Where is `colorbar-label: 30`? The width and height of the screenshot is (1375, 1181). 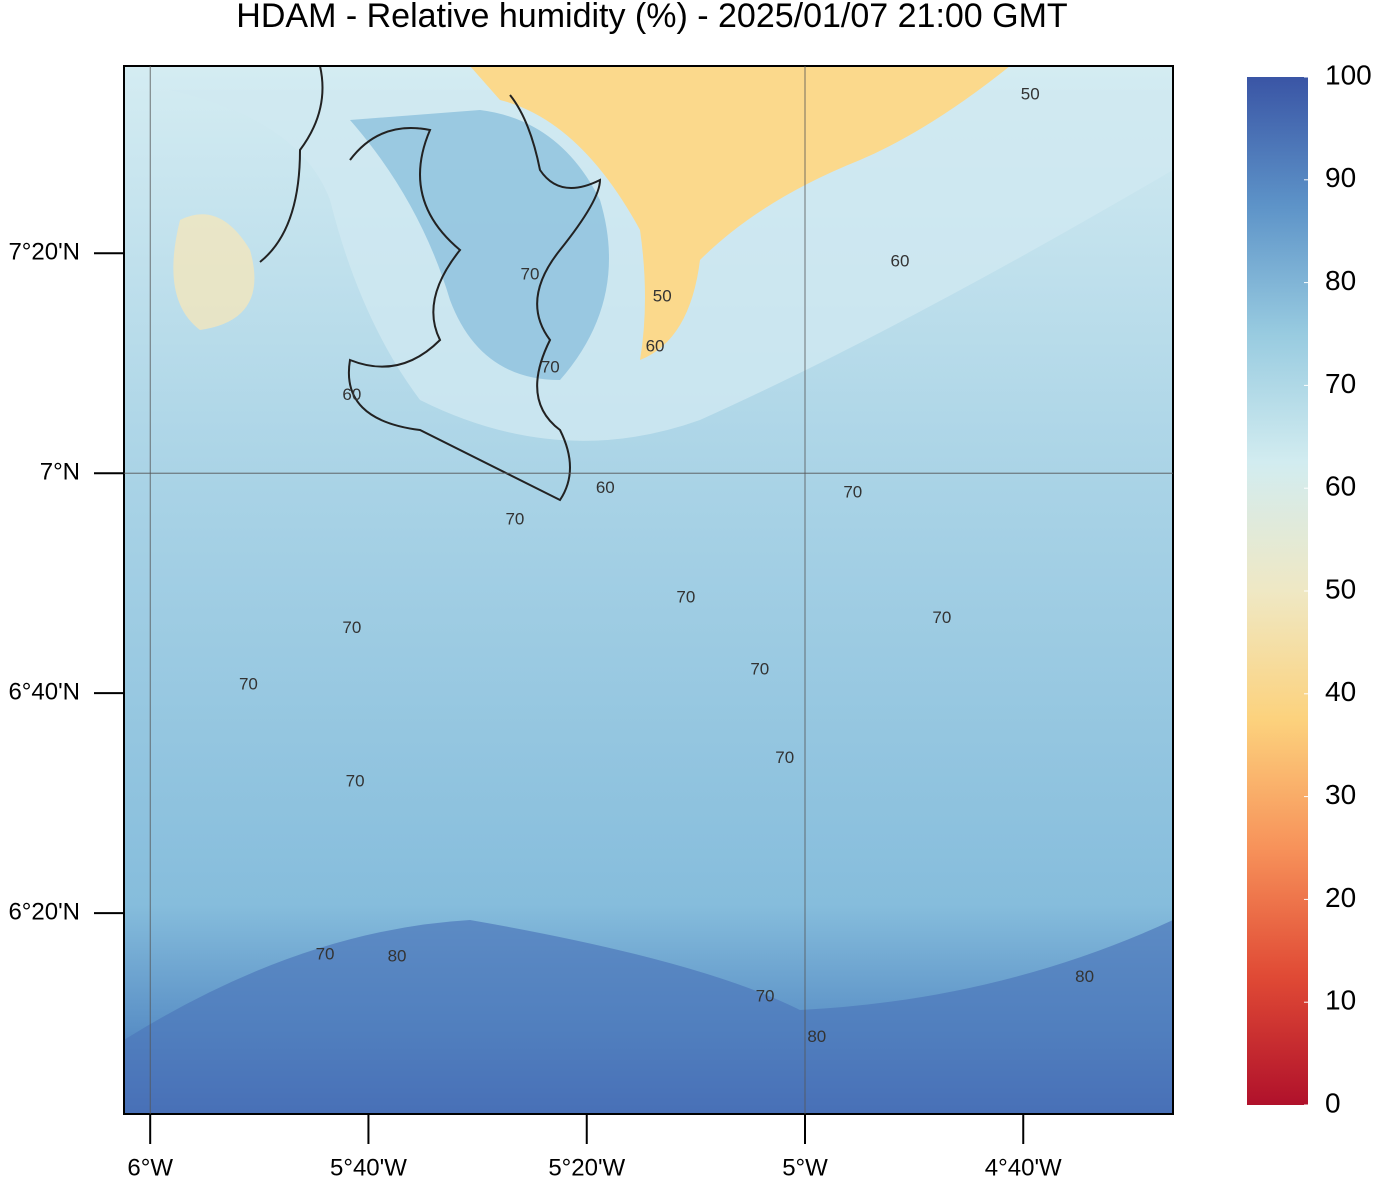 colorbar-label: 30 is located at coordinates (1340, 794).